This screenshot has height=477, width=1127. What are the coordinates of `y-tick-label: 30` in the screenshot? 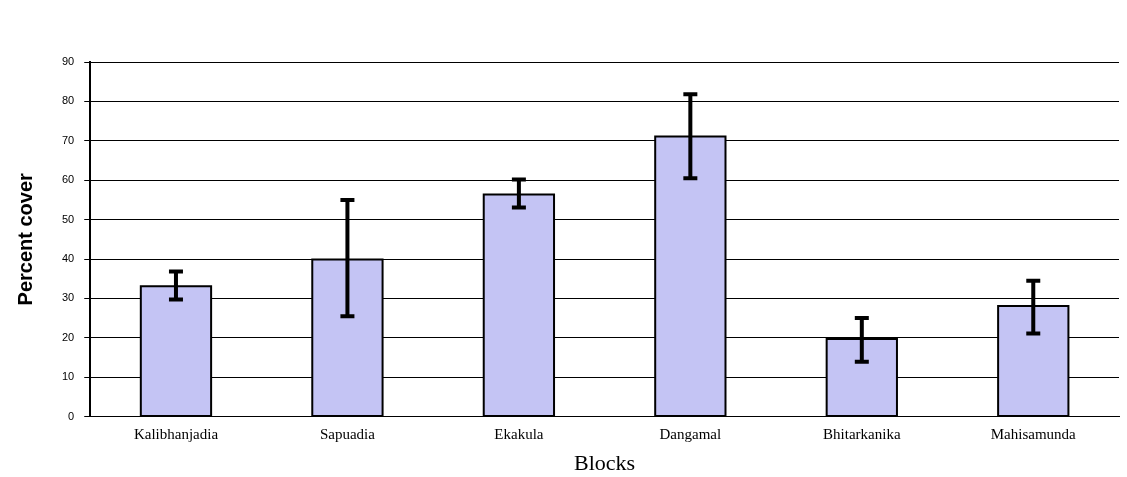 It's located at (68, 297).